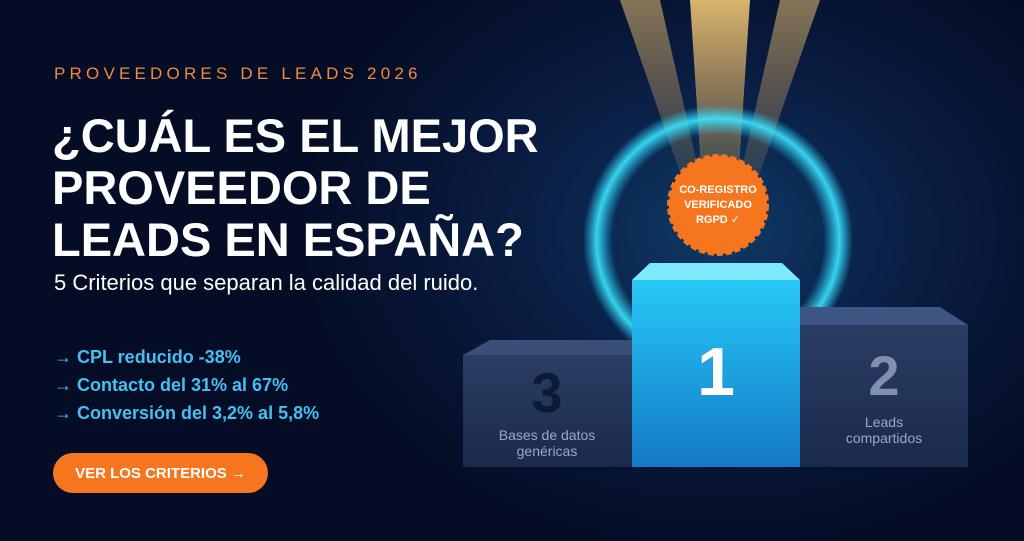  I want to click on eyebrow: PROVEEDORES DE LEADS 2026, so click(238, 73).